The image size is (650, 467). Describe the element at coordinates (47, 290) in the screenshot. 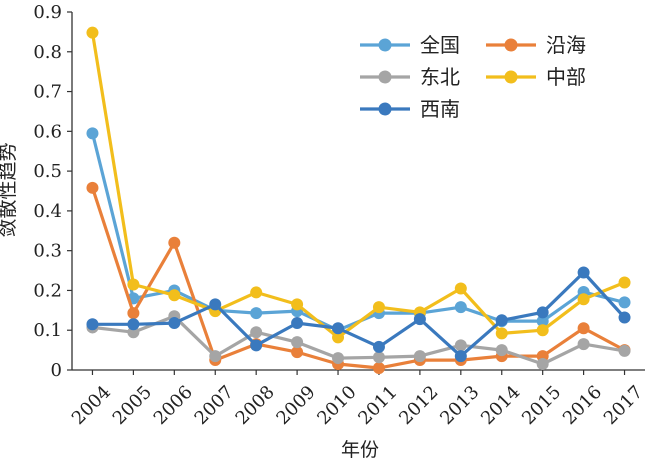

I see `y-tick-label: 0.2` at that location.